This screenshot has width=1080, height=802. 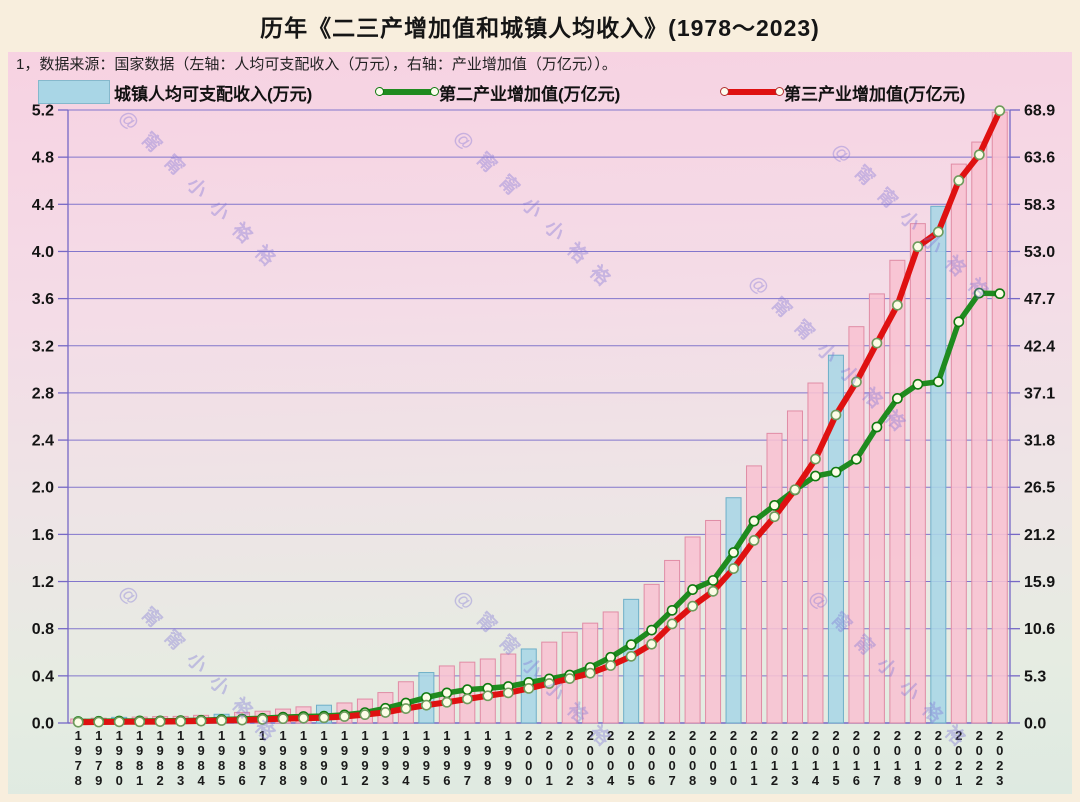 I want to click on left-axis-label: 4.0, so click(x=43, y=252).